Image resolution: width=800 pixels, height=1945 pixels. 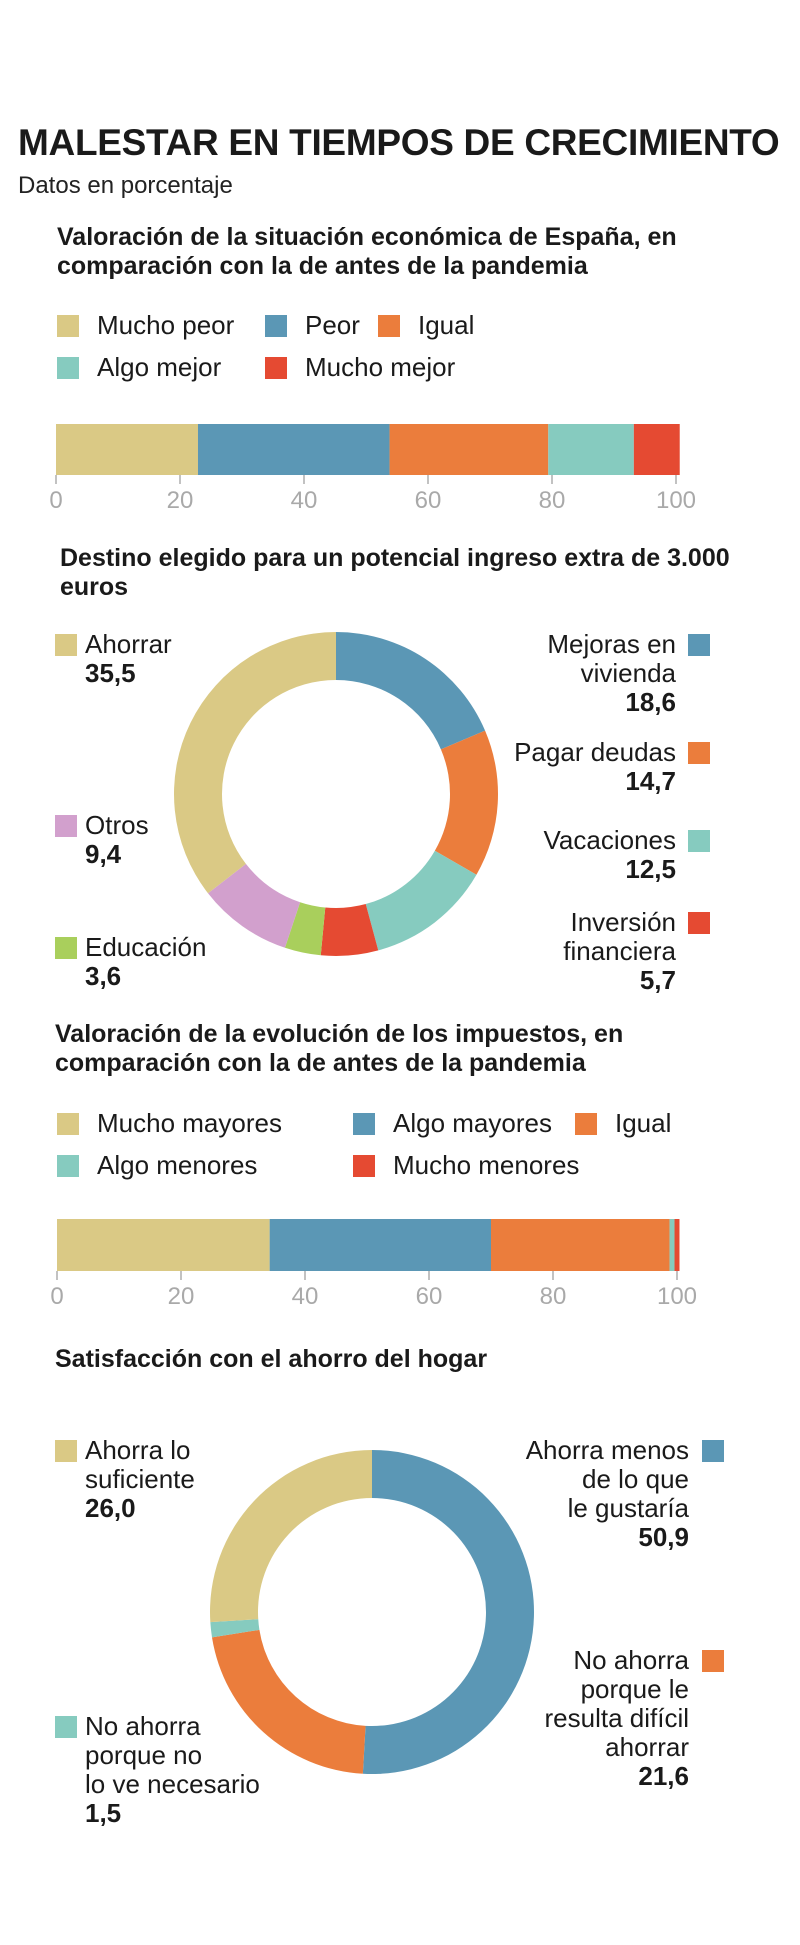 What do you see at coordinates (650, 702) in the screenshot?
I see `slice-value: 18,6` at bounding box center [650, 702].